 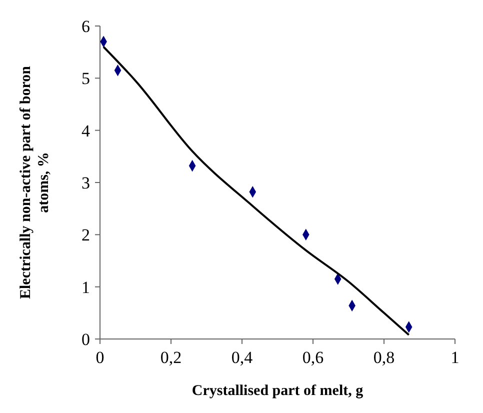 What do you see at coordinates (86, 130) in the screenshot?
I see `y-tick-label: 4` at bounding box center [86, 130].